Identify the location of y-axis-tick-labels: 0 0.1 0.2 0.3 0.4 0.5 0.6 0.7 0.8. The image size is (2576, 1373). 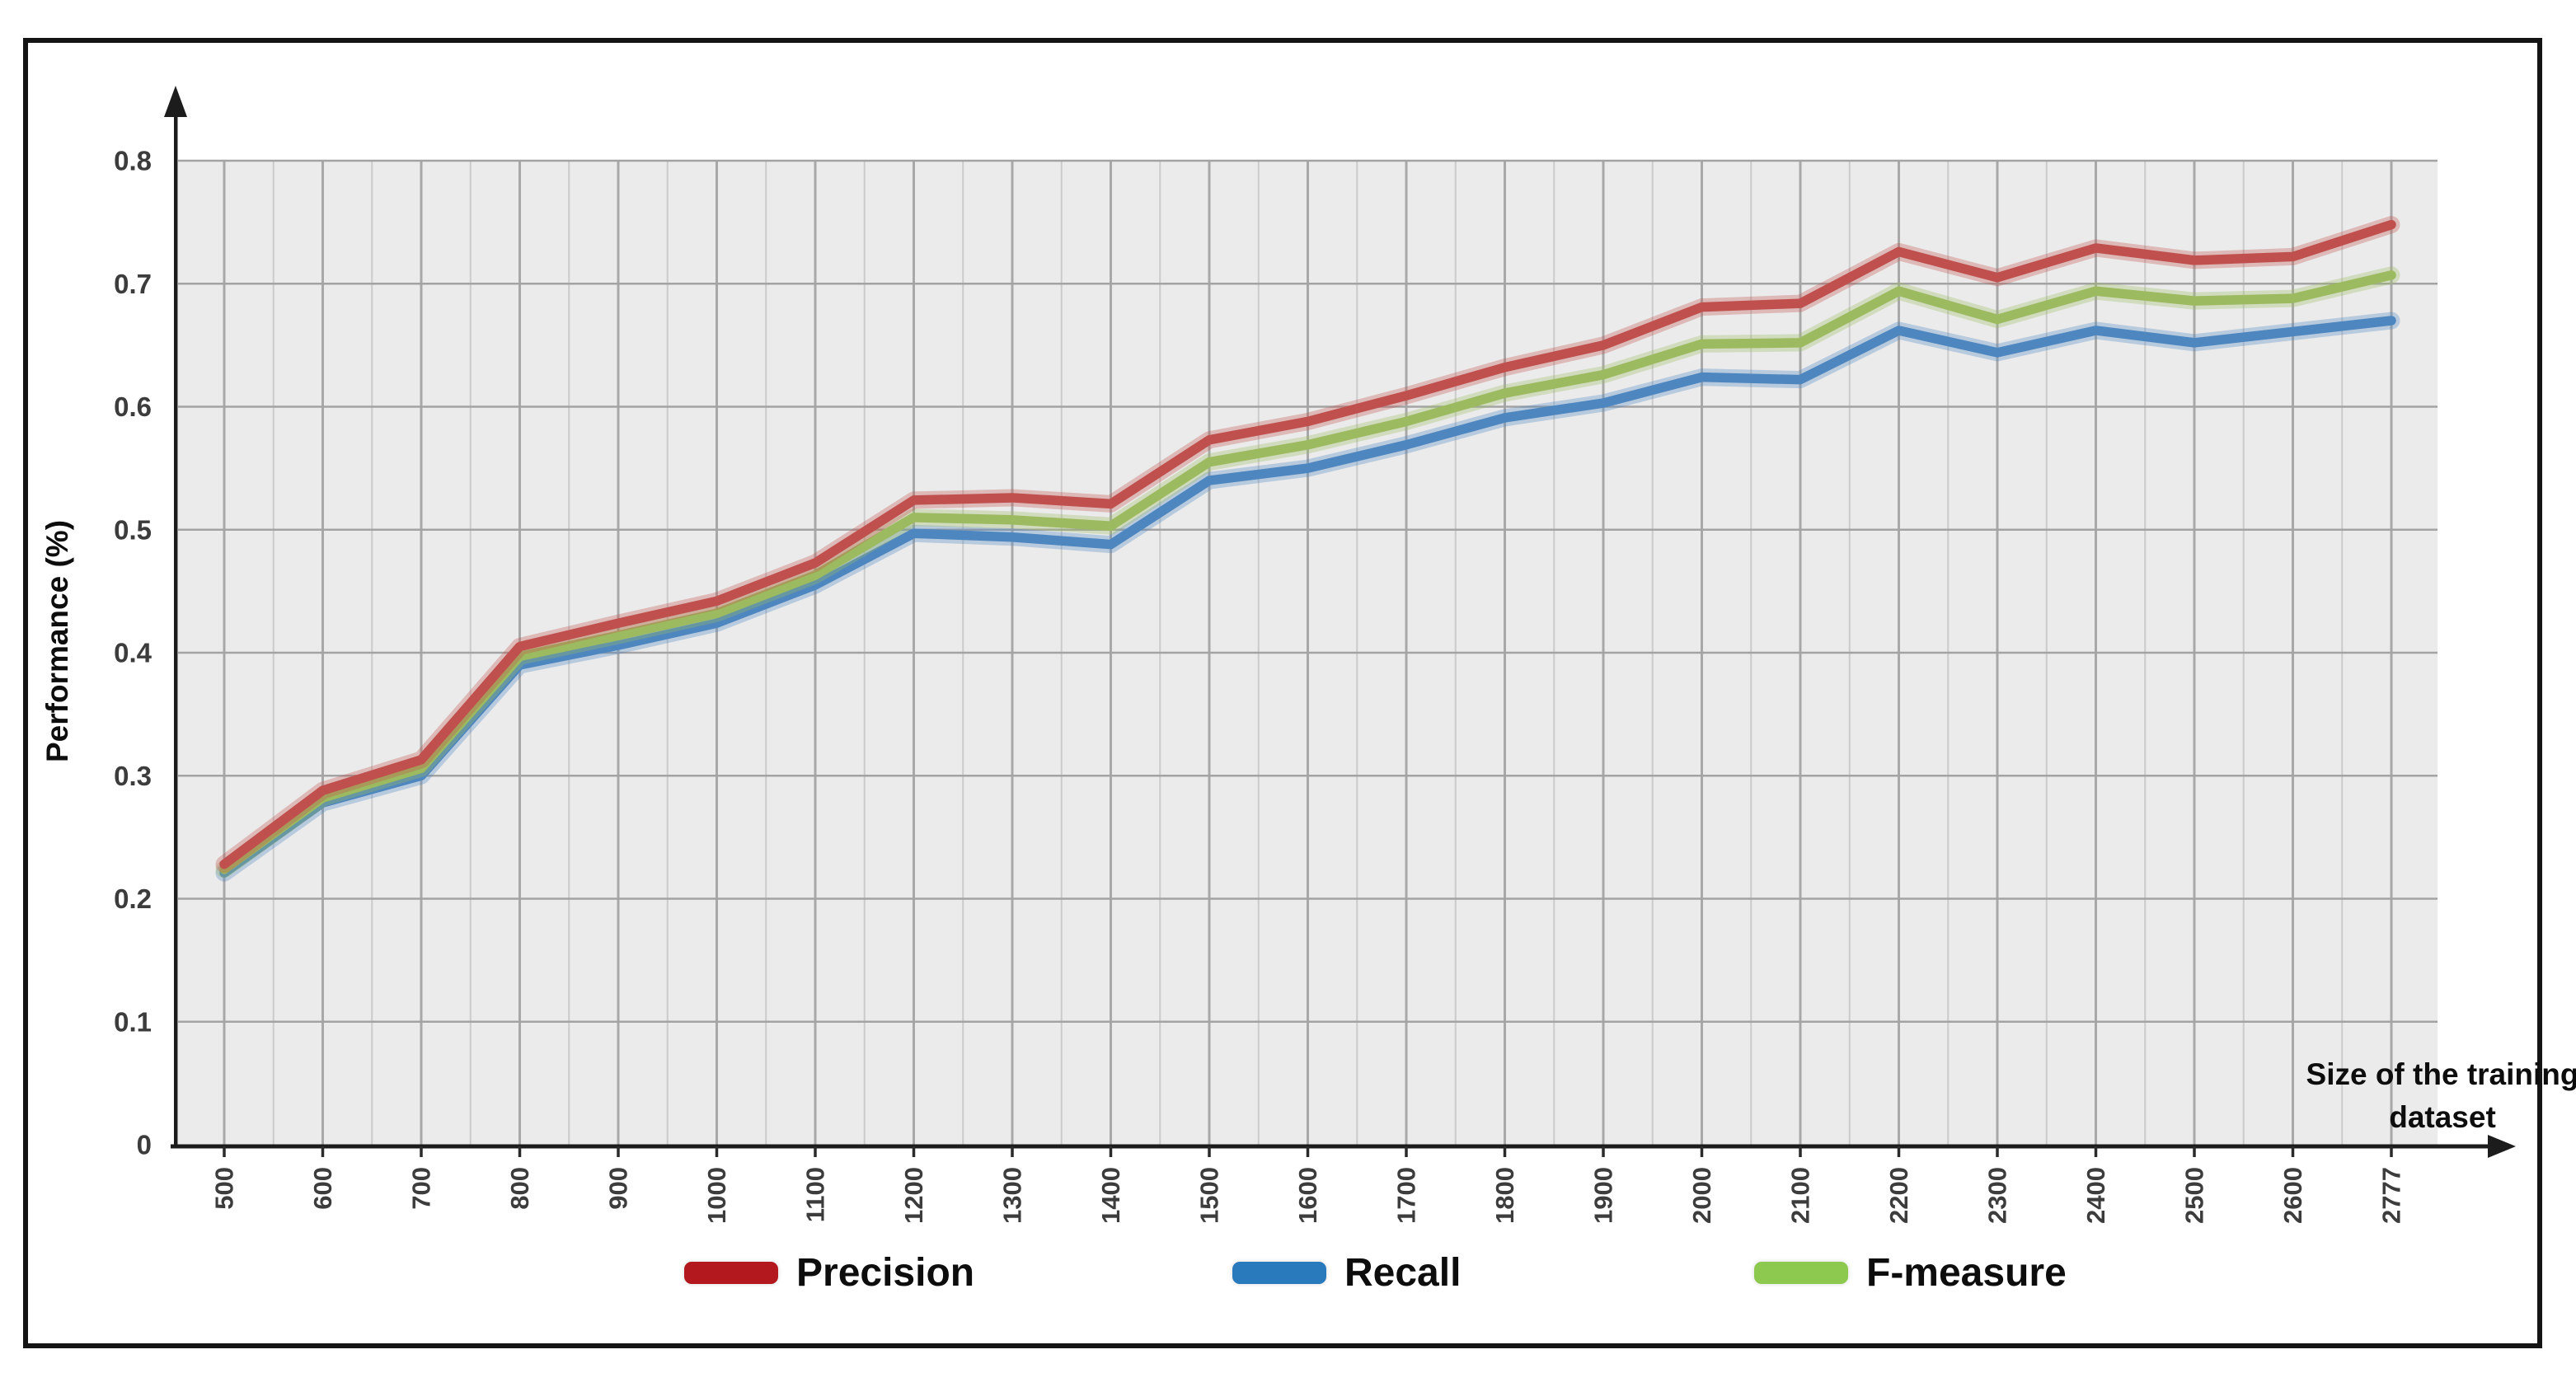
(133, 653).